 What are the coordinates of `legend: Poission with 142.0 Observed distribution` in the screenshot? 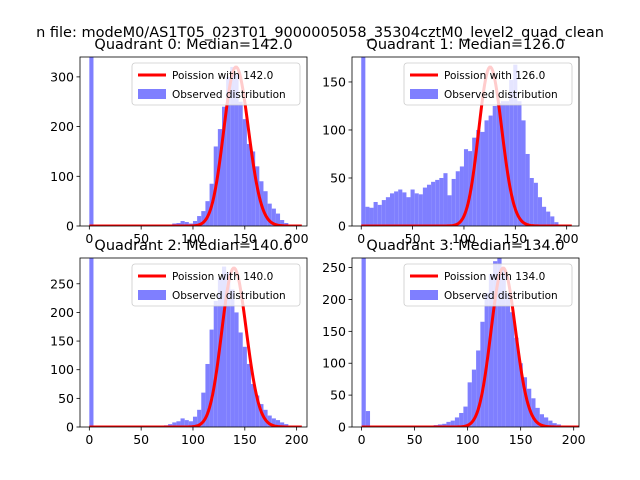 It's located at (216, 84).